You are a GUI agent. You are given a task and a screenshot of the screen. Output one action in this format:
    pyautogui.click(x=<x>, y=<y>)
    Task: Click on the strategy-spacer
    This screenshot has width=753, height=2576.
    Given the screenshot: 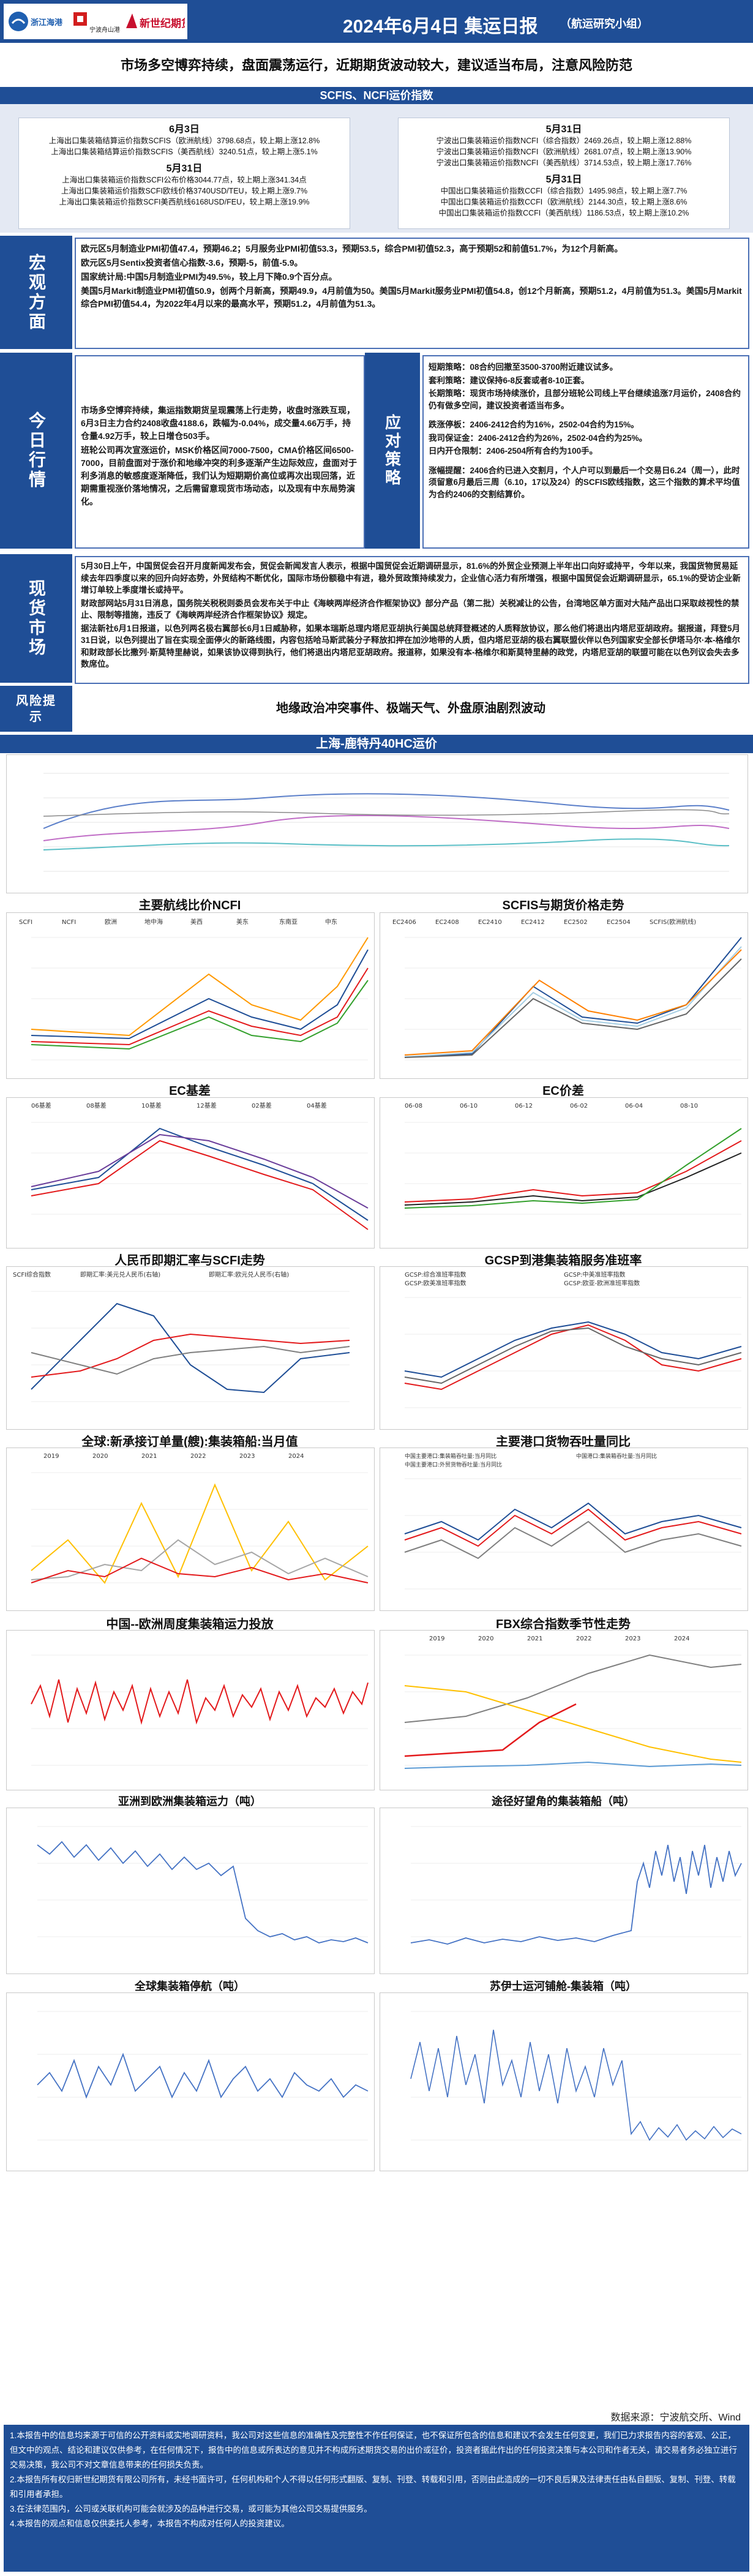 What is the action you would take?
    pyautogui.click(x=585, y=415)
    